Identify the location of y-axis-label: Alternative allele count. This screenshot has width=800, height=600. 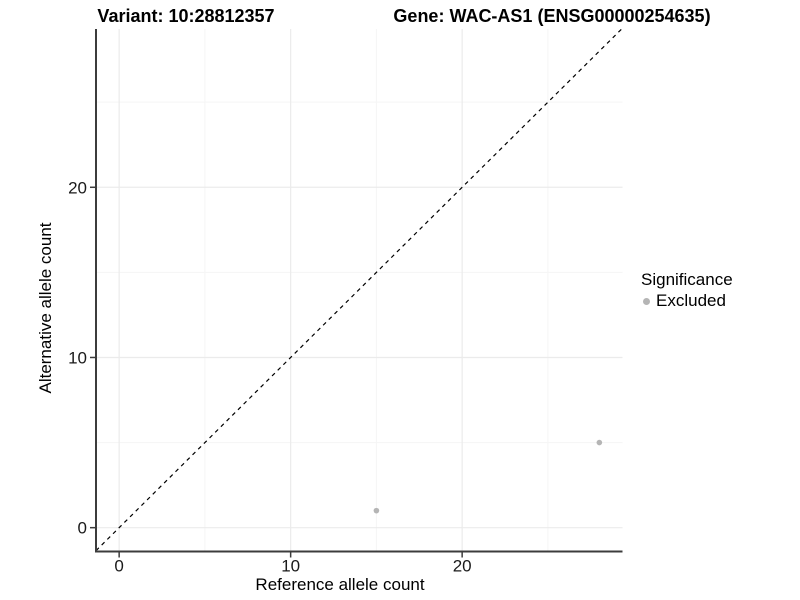
(45, 308).